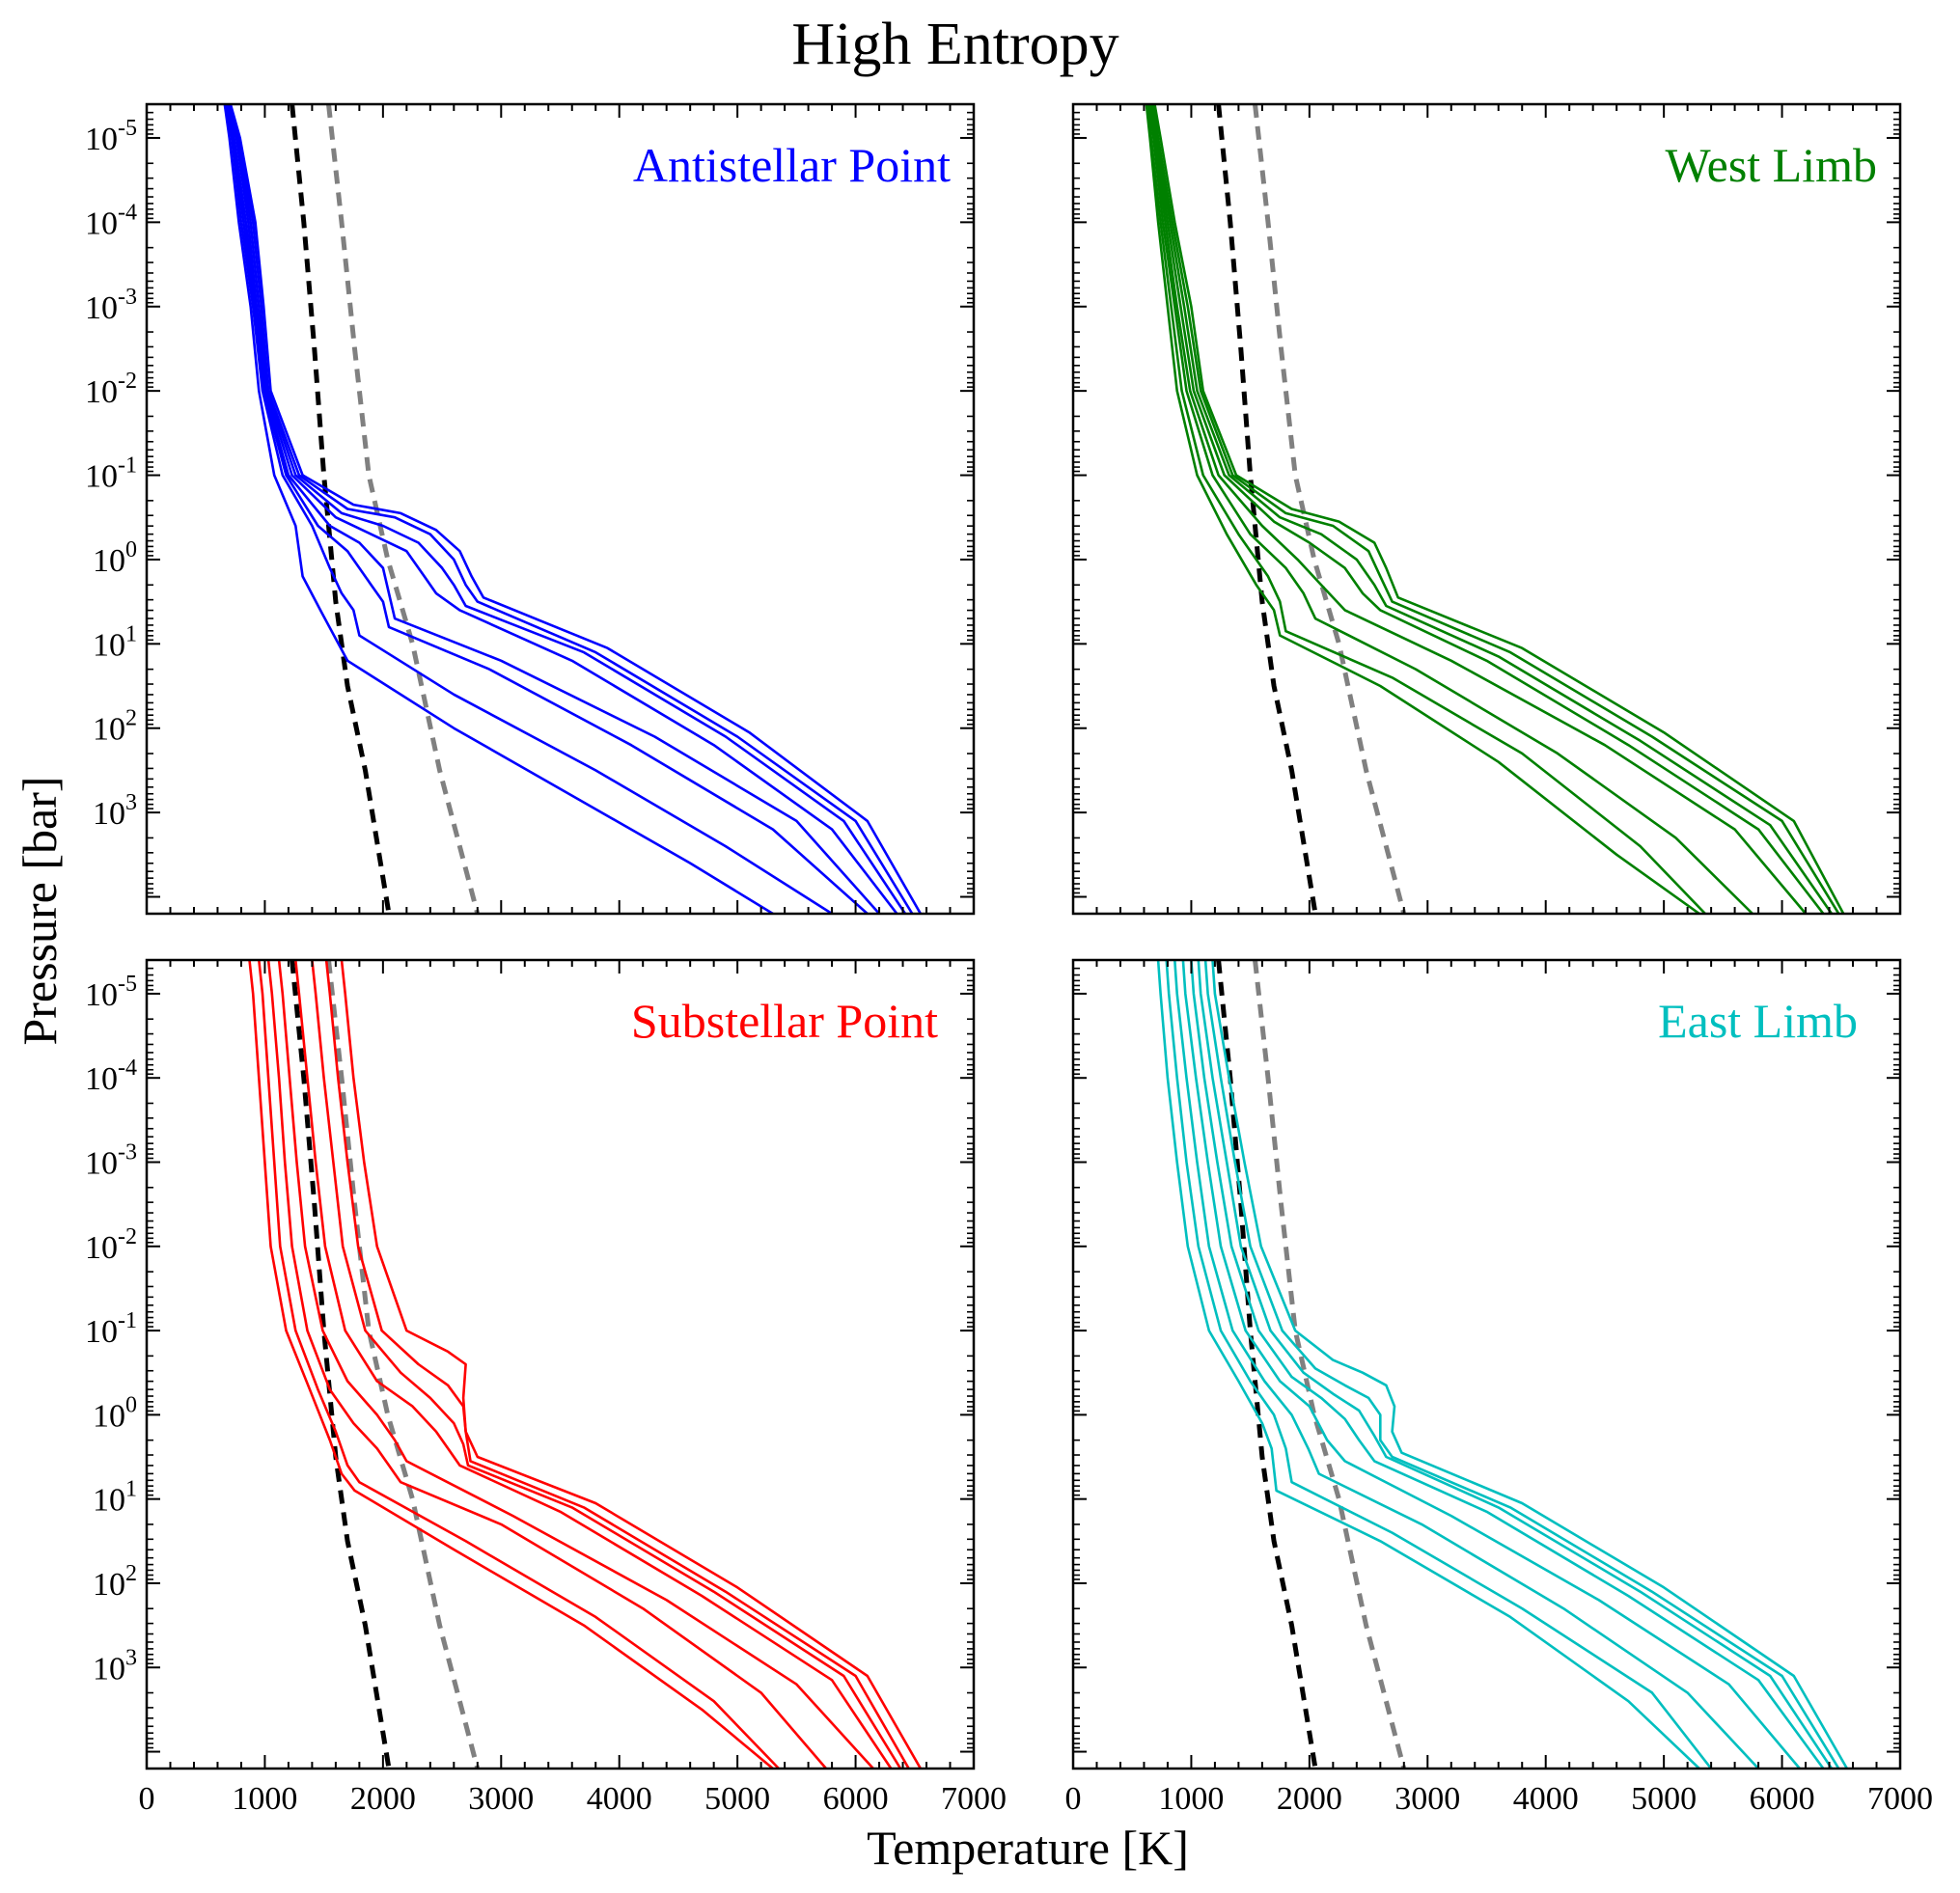 The image size is (1960, 1893). What do you see at coordinates (954, 44) in the screenshot?
I see `figure-title: High Entropy` at bounding box center [954, 44].